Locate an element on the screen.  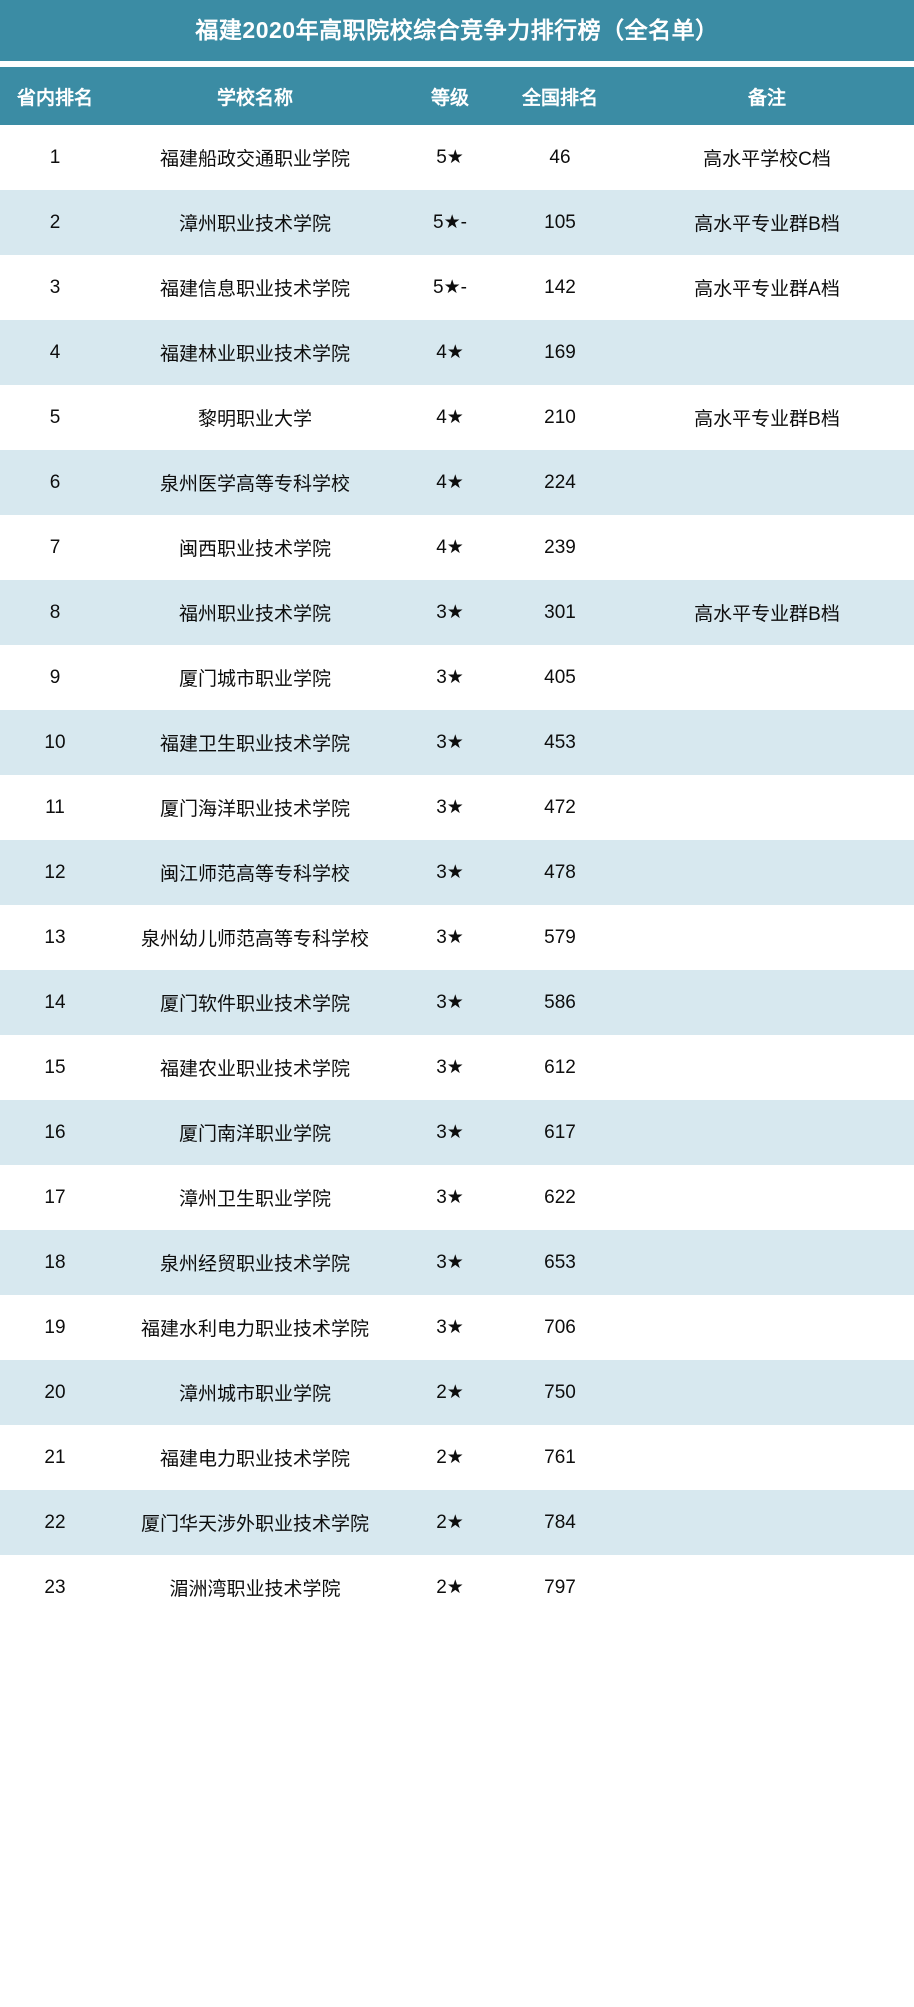
table-row: 17 漳州卫生职业学院 3★ 622 is located at coordinates (457, 1197).